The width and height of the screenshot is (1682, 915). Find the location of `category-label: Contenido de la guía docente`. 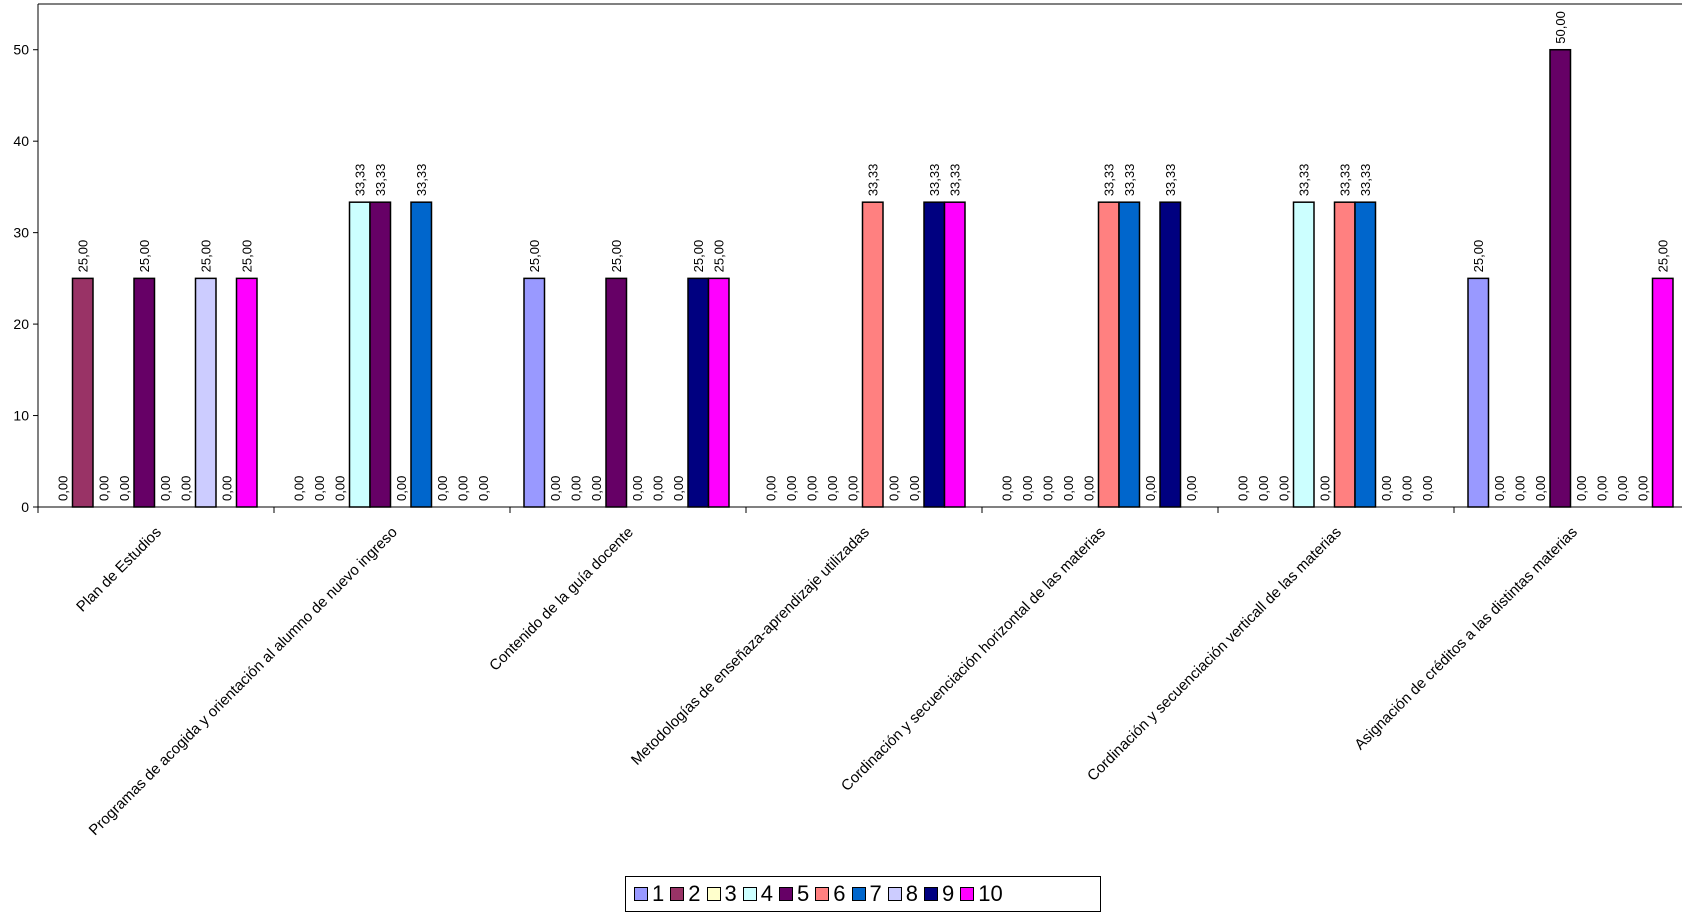

category-label: Contenido de la guía docente is located at coordinates (561, 599).